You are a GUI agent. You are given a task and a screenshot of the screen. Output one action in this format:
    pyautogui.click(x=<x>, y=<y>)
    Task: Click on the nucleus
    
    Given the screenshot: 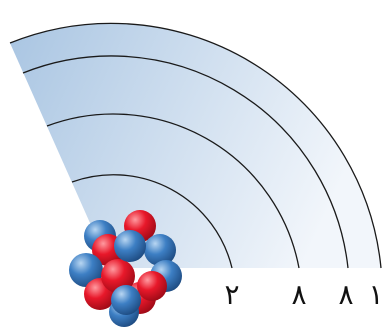 What is the action you would take?
    pyautogui.click(x=125, y=268)
    